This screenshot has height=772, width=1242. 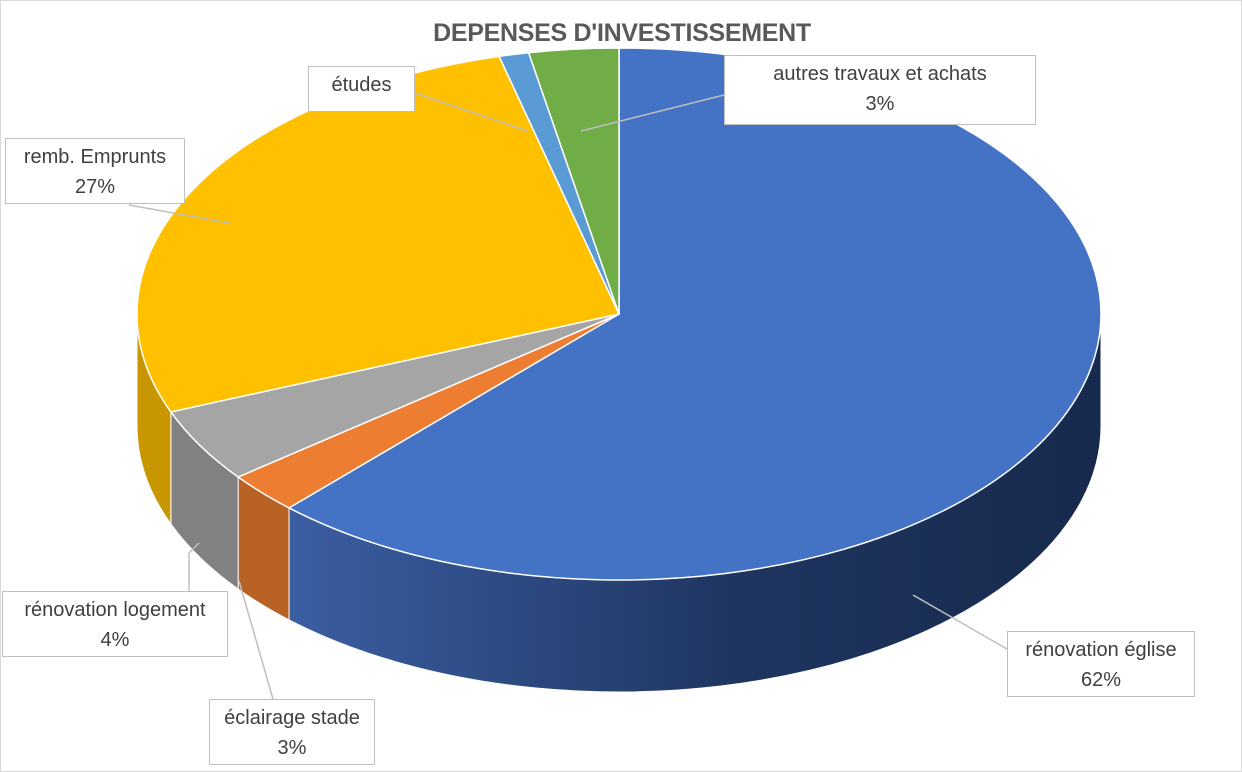 I want to click on callout-renovation-logement: rénovation logement 4%, so click(x=115, y=624).